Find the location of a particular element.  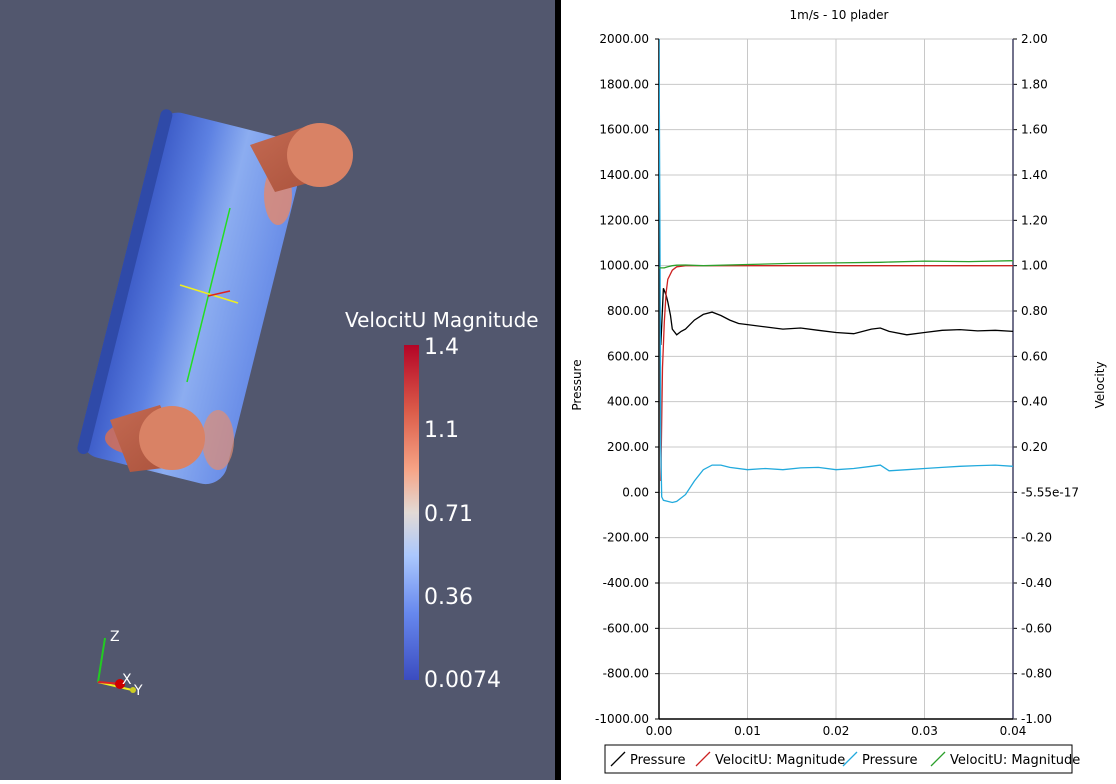

top-pipe is located at coordinates (301, 157).